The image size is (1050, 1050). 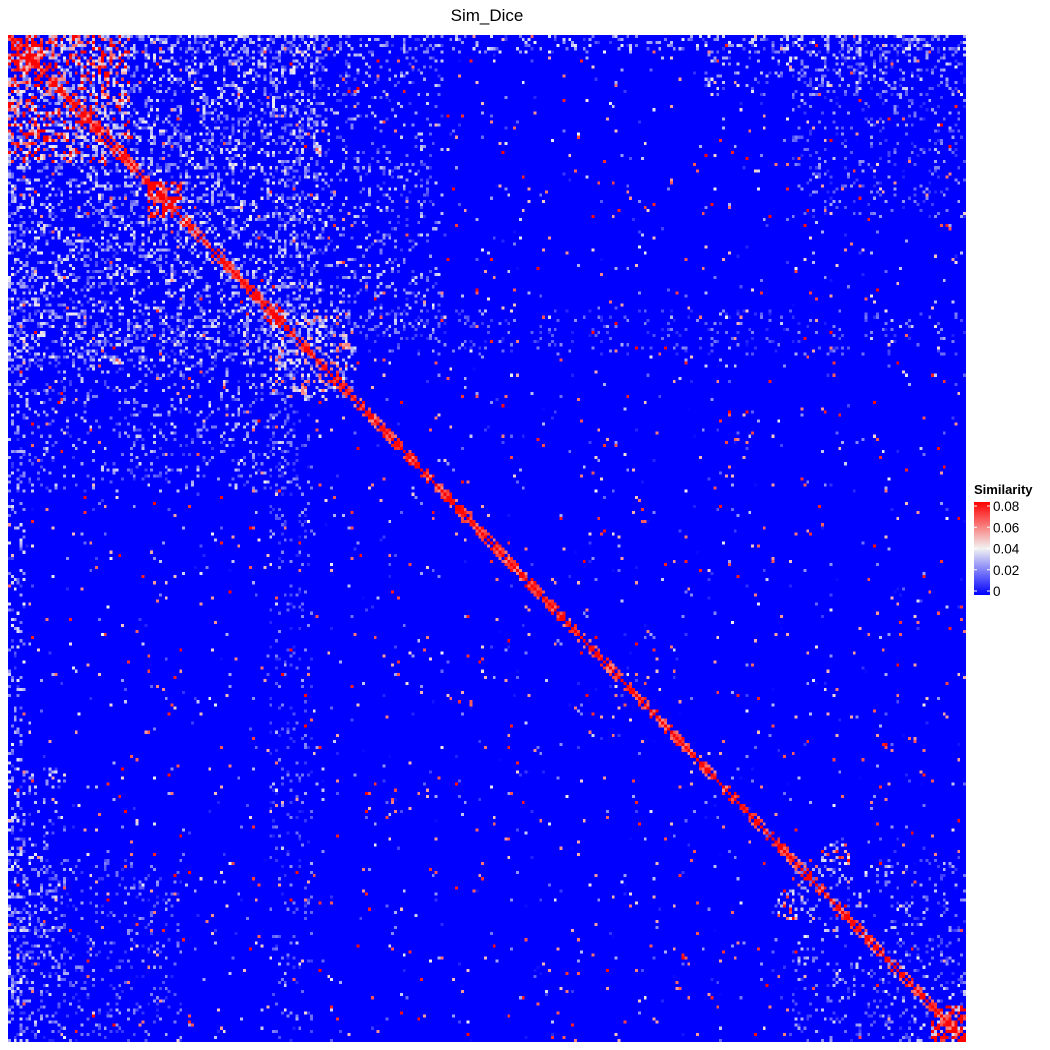 I want to click on legend-tick-label: 0.06, so click(x=1006, y=527).